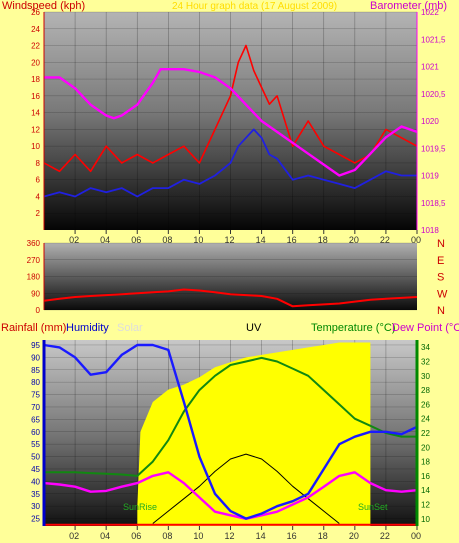  What do you see at coordinates (261, 536) in the screenshot?
I see `temp-x-tick-label: 14` at bounding box center [261, 536].